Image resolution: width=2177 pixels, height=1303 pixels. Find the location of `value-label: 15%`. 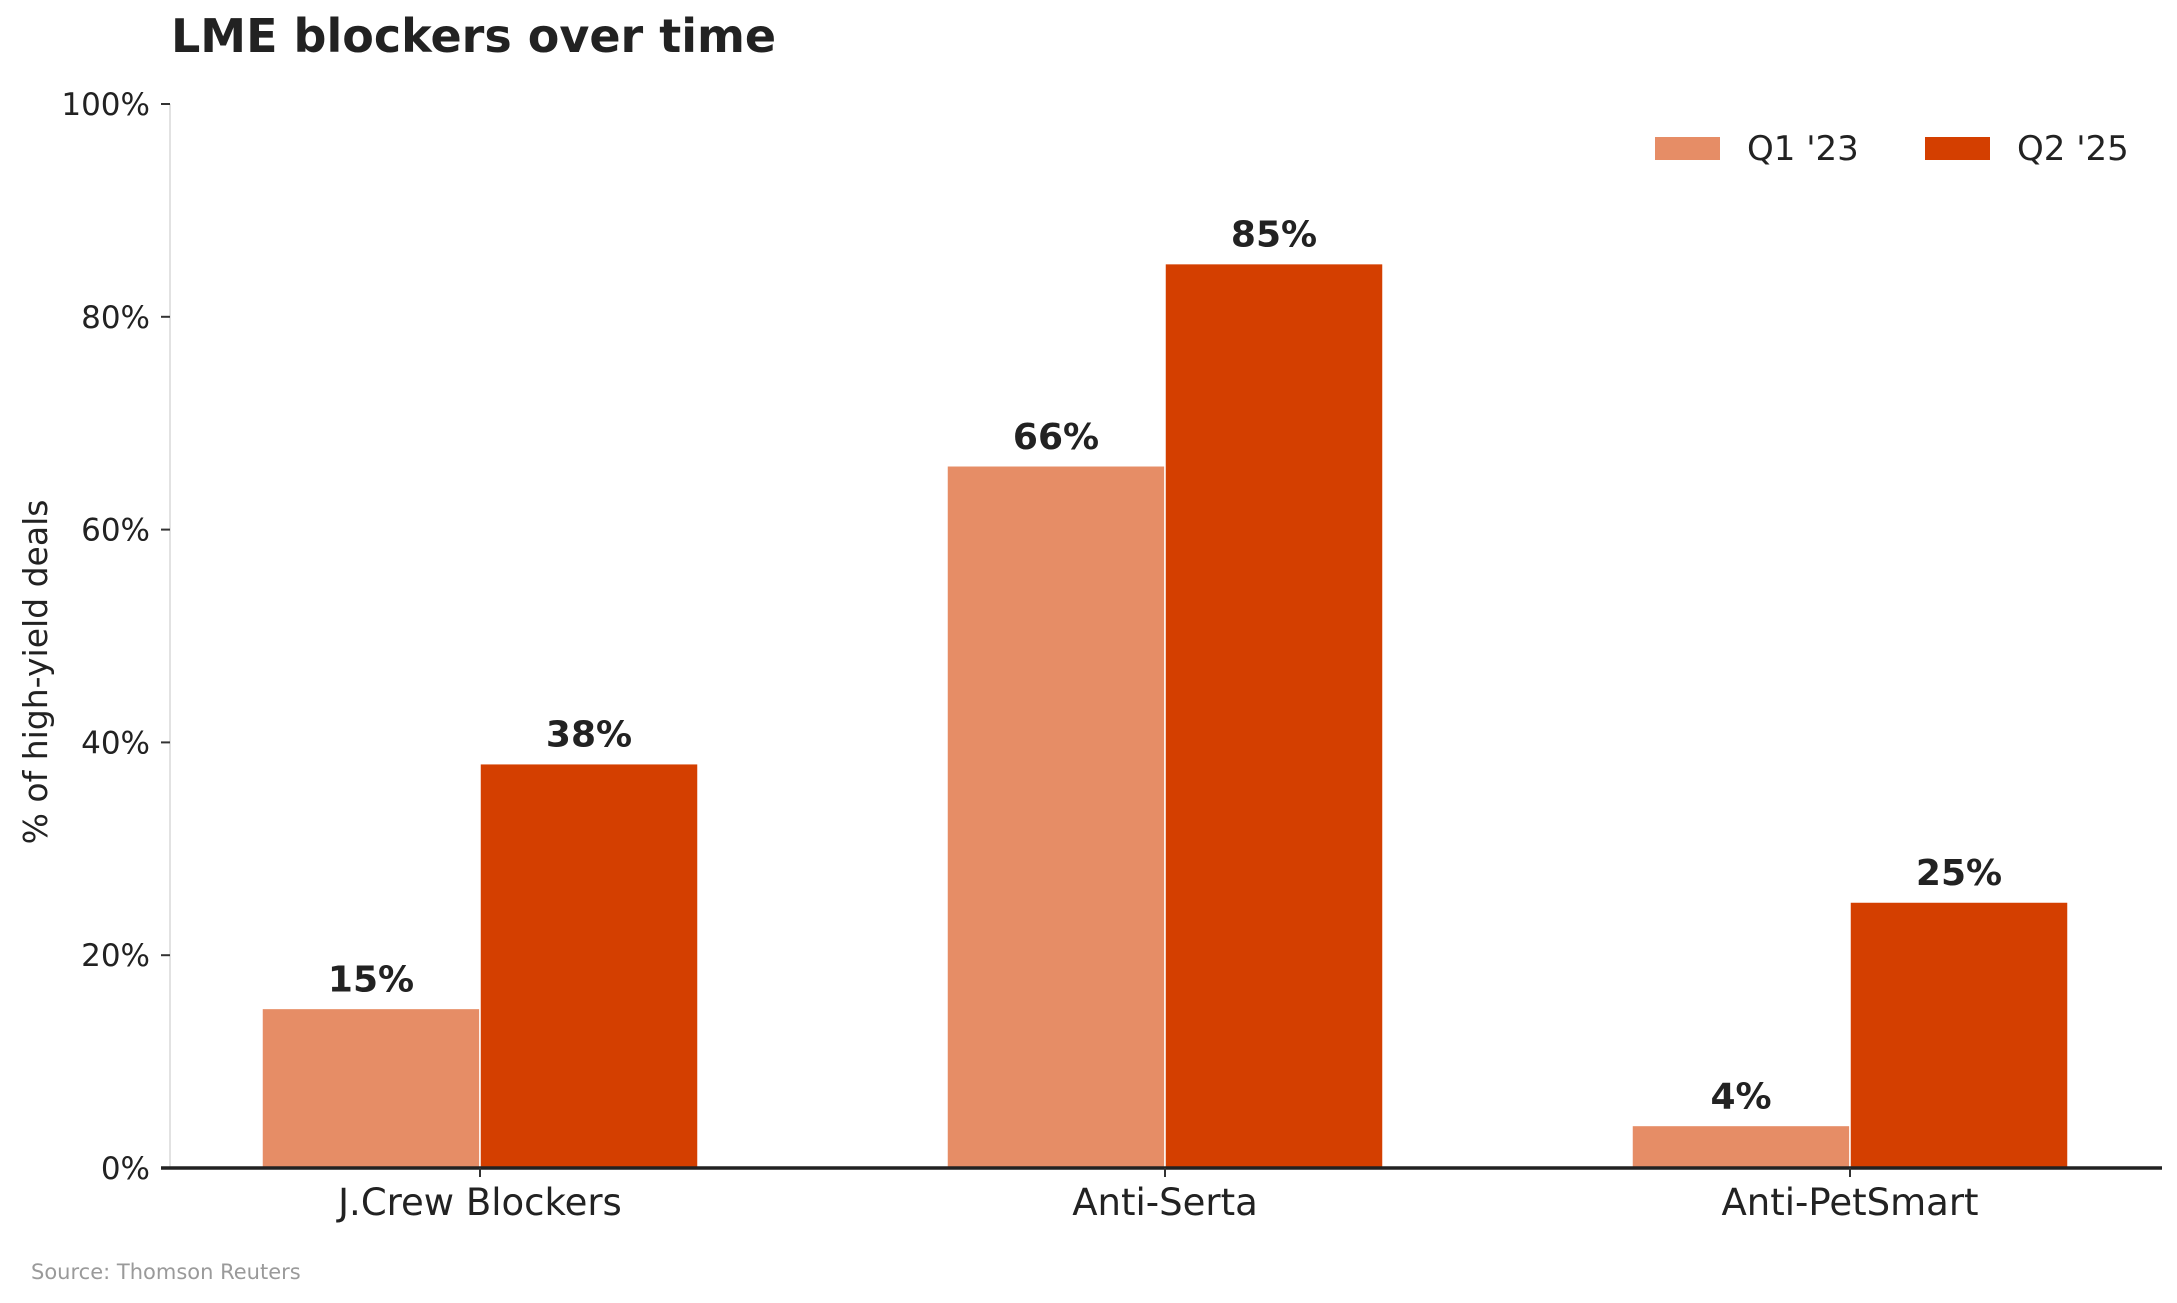

value-label: 15% is located at coordinates (371, 979).